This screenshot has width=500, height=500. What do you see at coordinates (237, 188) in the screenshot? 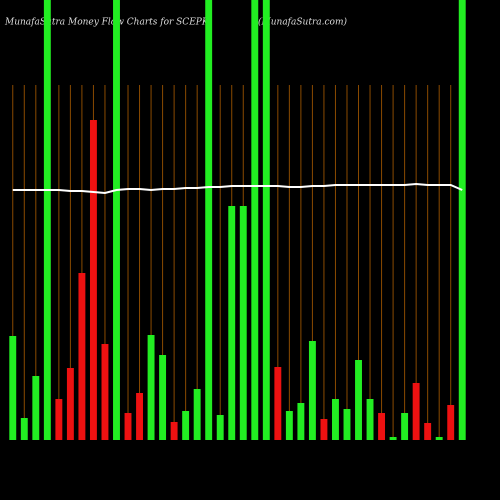
I see `money-flow-line` at bounding box center [237, 188].